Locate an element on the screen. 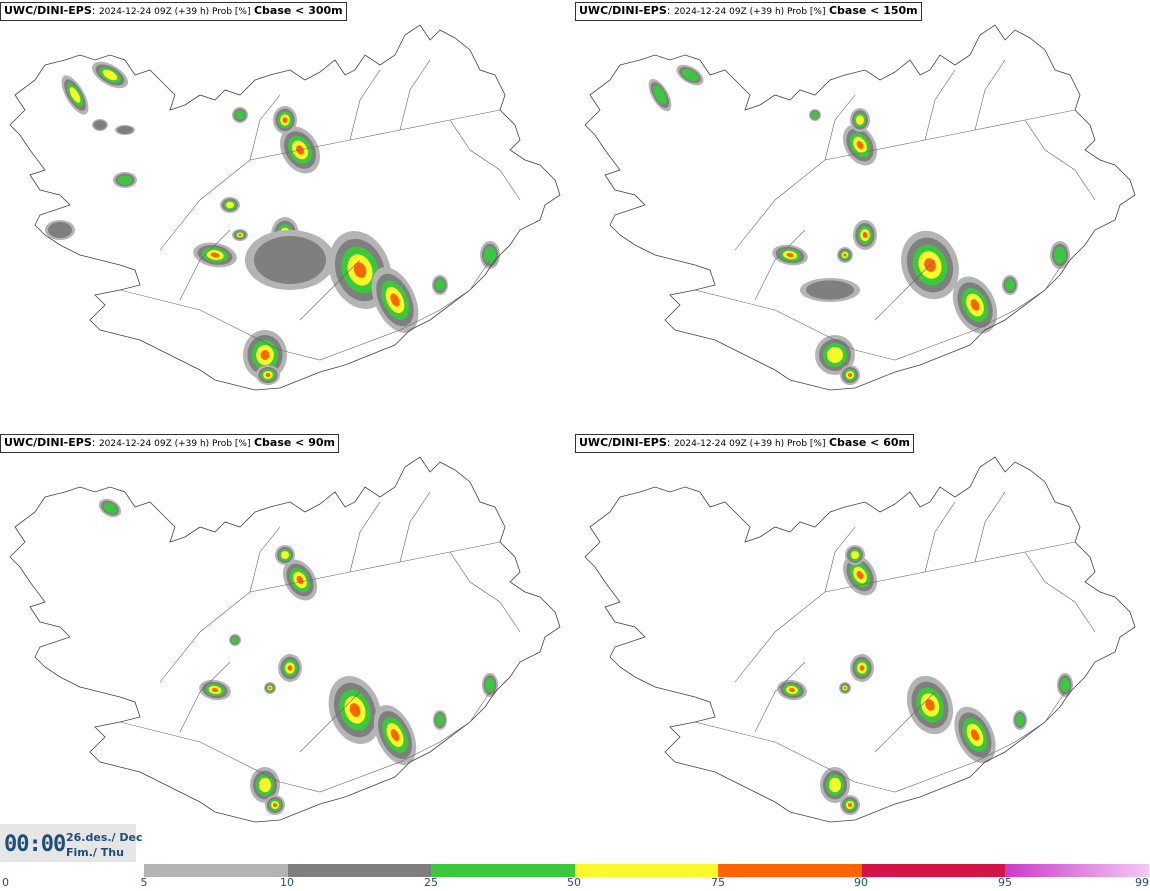 The image size is (1150, 891). colorbar-tick: 10 is located at coordinates (287, 882).